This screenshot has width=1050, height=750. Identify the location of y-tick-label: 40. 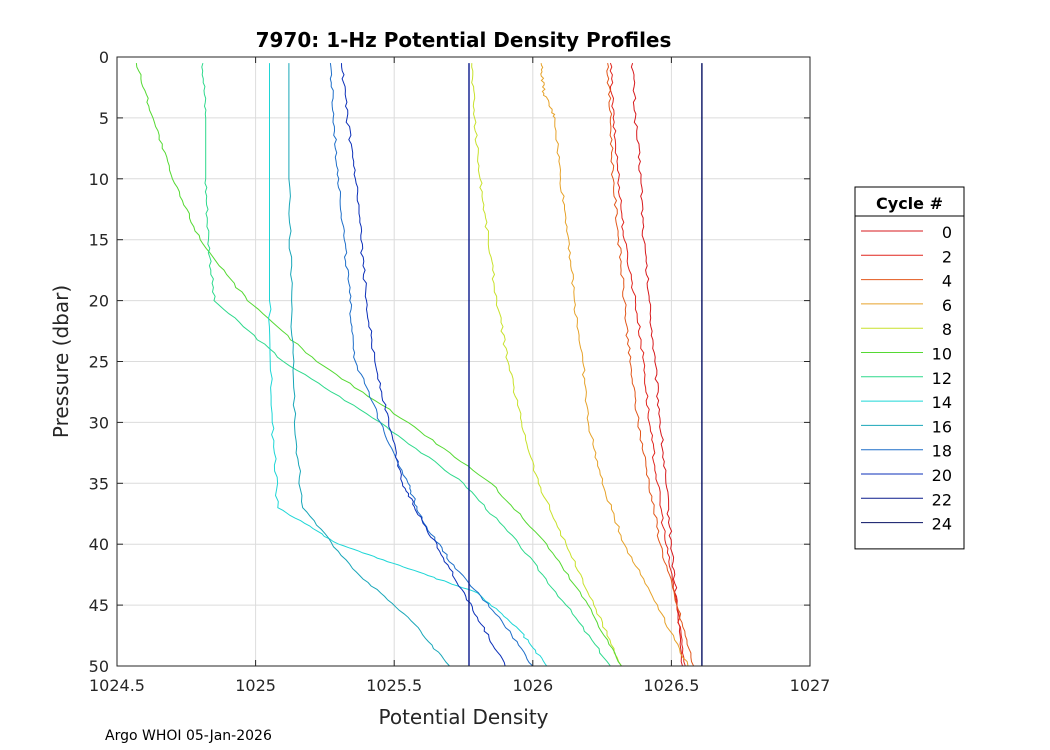
(99, 544).